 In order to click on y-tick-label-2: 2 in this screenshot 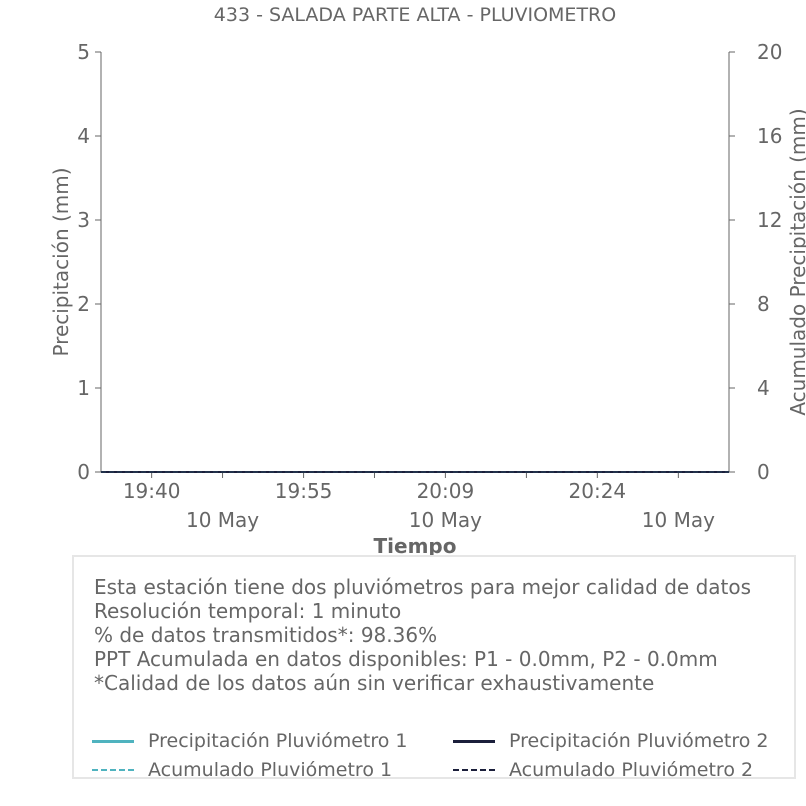, I will do `click(83, 304)`.